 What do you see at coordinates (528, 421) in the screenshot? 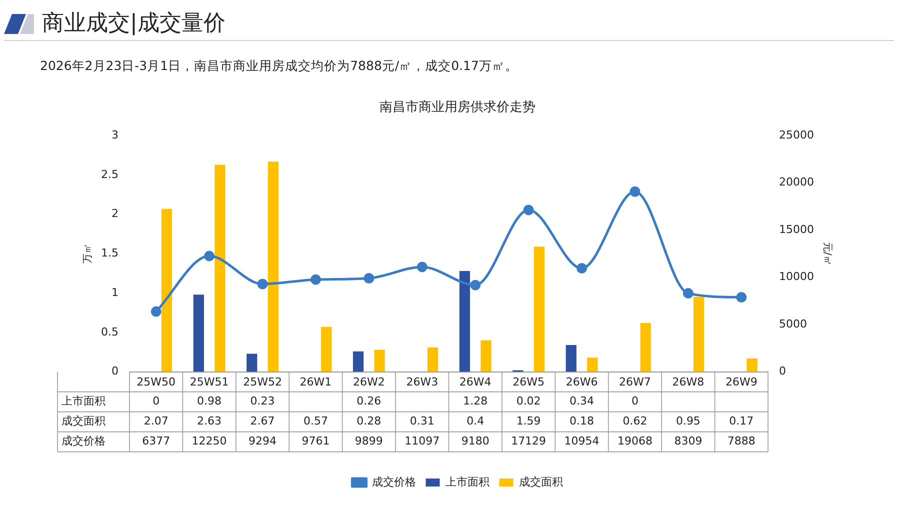
I see `data-label: 1.59` at bounding box center [528, 421].